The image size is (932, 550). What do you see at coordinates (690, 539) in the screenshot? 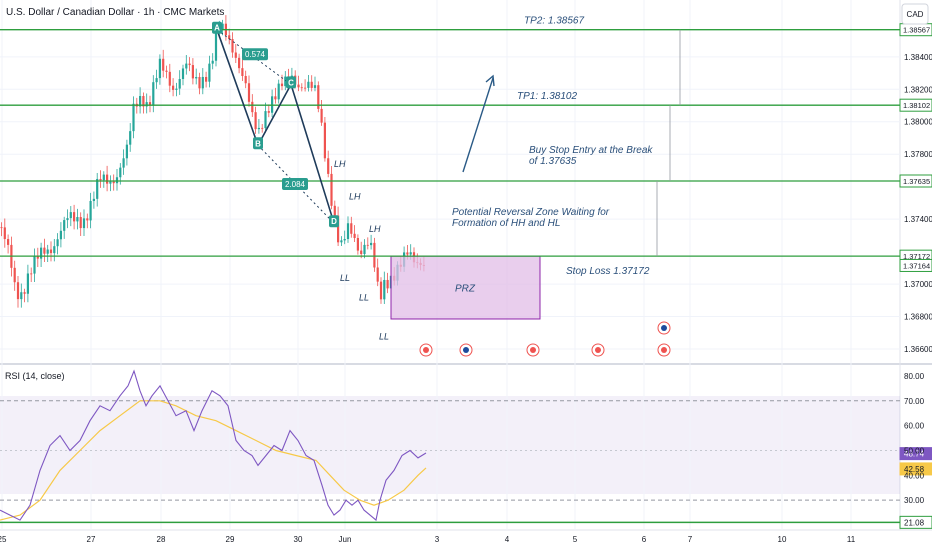
I see `x-tick-label: 7` at bounding box center [690, 539].